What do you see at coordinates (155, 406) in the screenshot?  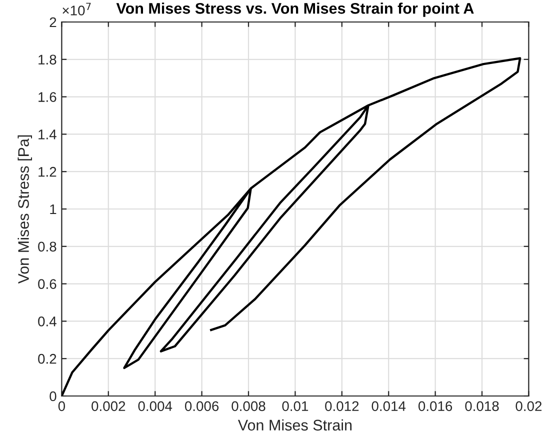 I see `x-tick-label: 0.004` at bounding box center [155, 406].